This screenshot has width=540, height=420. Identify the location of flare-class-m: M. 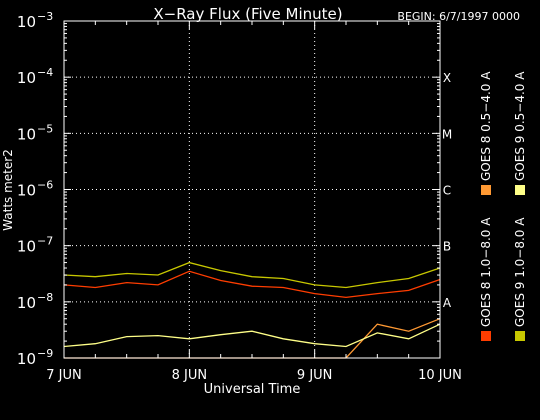
(447, 134).